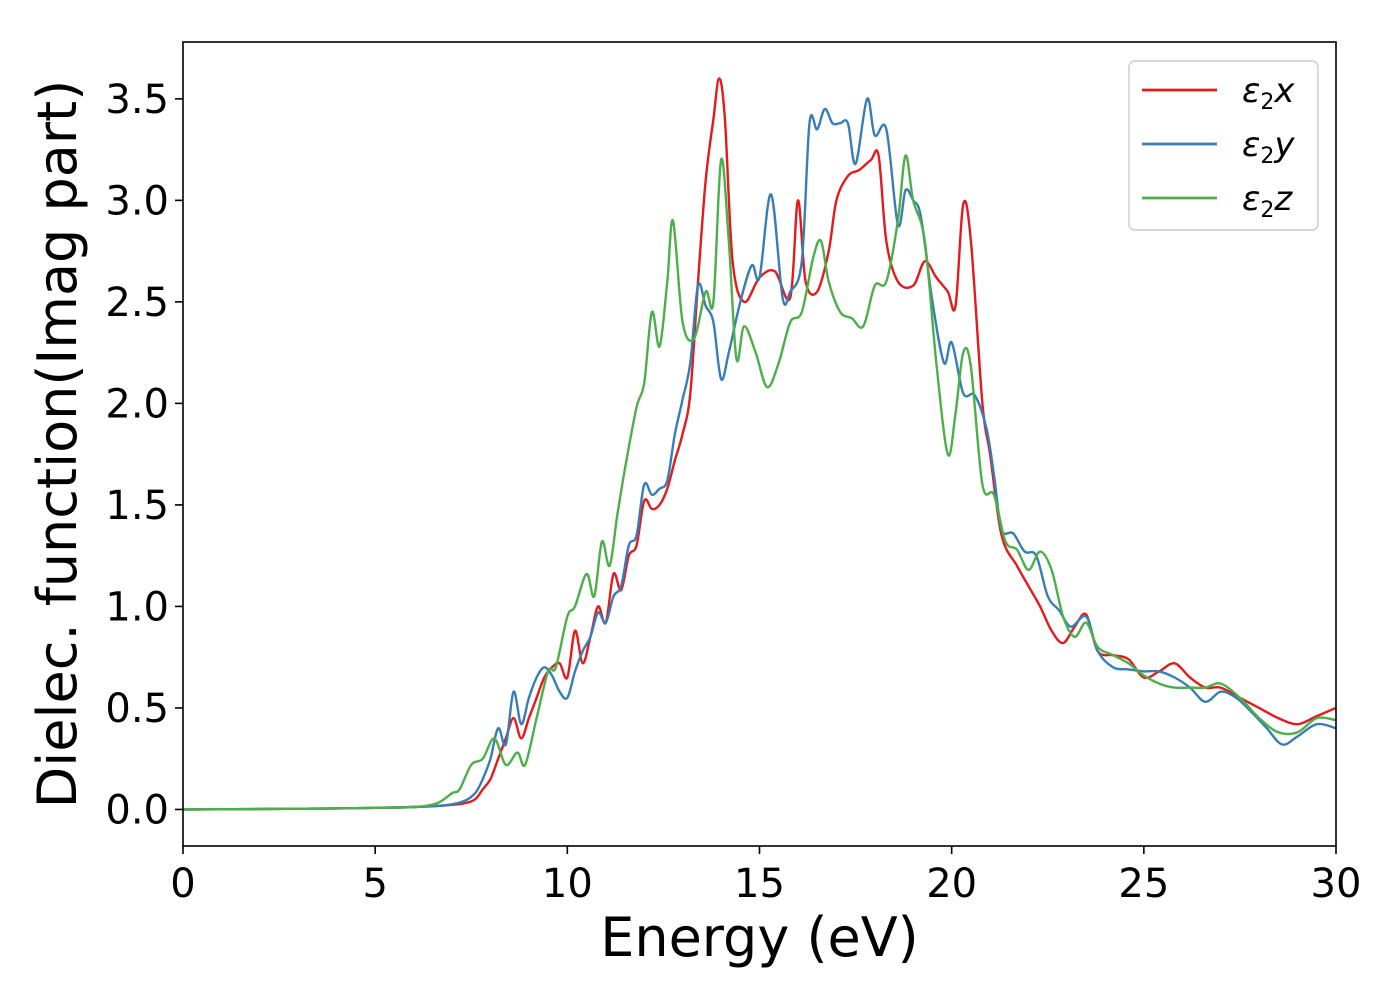  What do you see at coordinates (1268, 147) in the screenshot?
I see `legend-label-y: ε2y` at bounding box center [1268, 147].